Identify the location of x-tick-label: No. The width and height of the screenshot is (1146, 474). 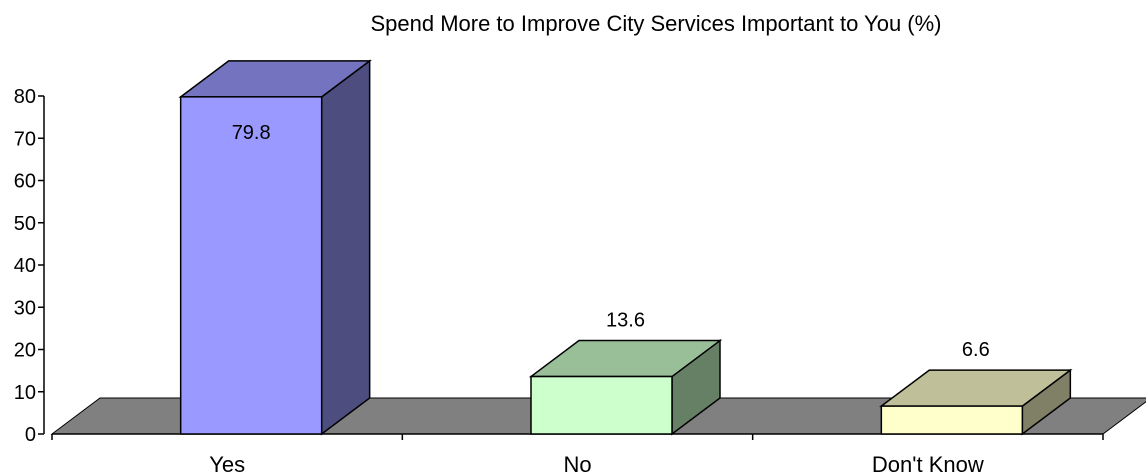
(577, 463).